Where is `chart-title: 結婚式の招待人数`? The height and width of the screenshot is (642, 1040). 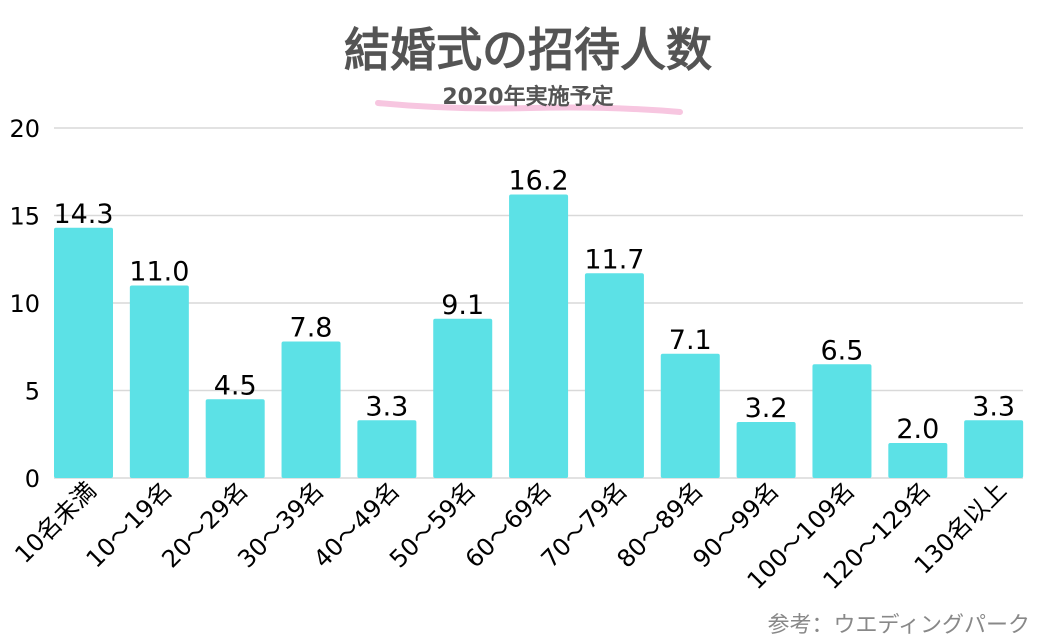
chart-title: 結婚式の招待人数 is located at coordinates (528, 50).